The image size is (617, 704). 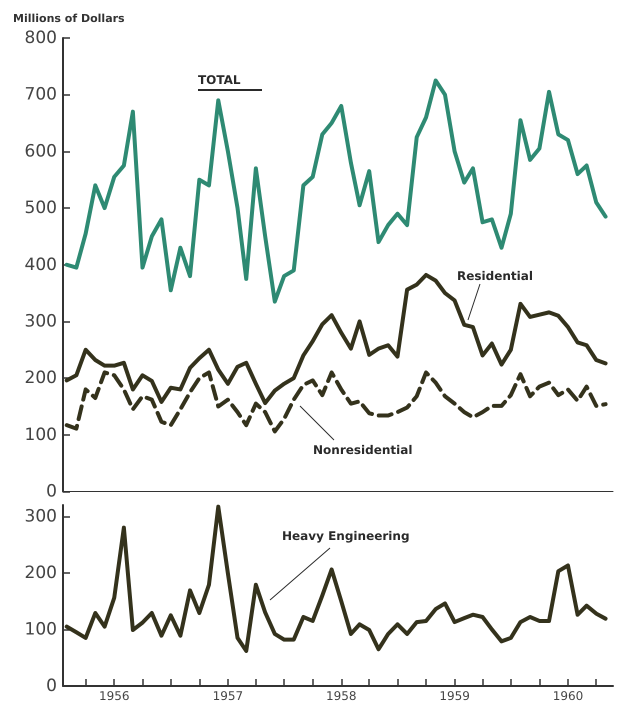 I want to click on y-axis-title: Millions of Dollars, so click(x=69, y=18).